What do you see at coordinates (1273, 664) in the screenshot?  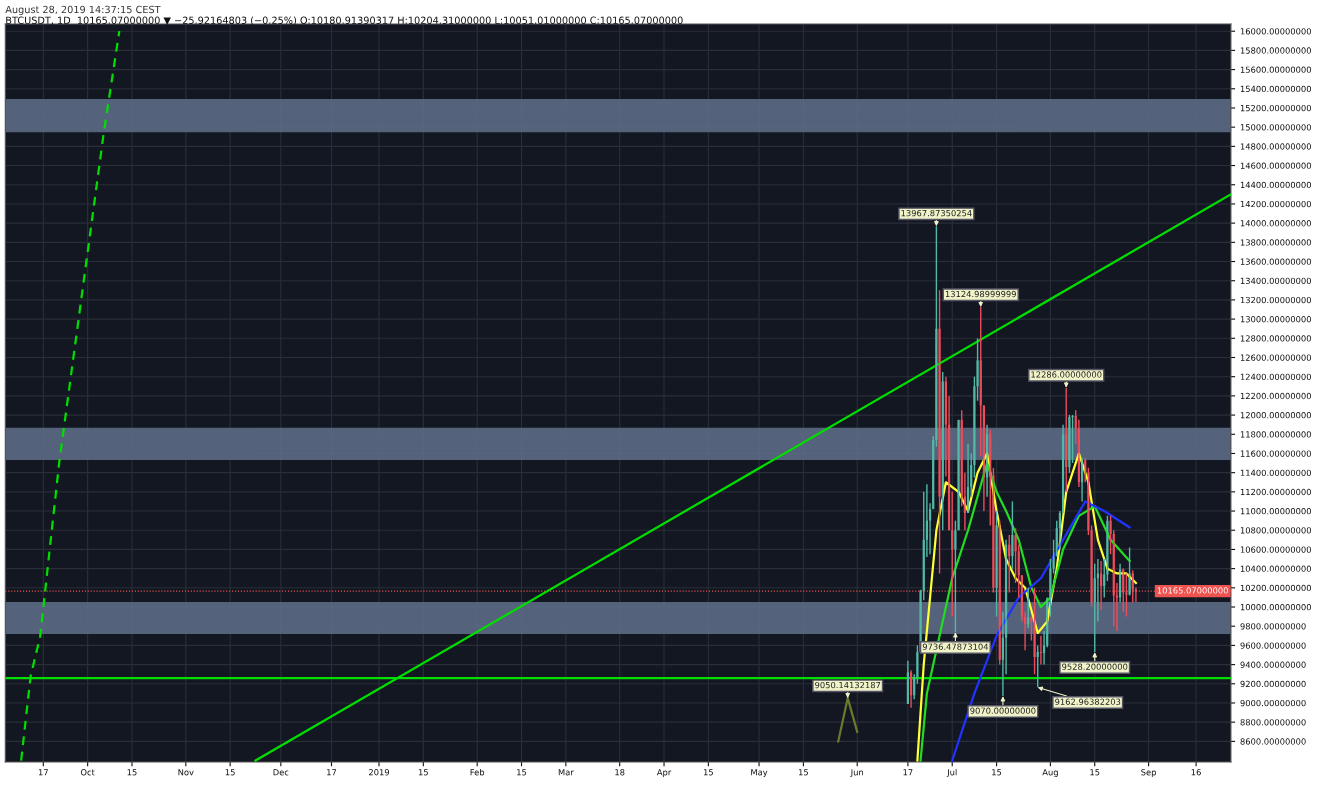 I see `y-tick-label: 9400.00000000` at bounding box center [1273, 664].